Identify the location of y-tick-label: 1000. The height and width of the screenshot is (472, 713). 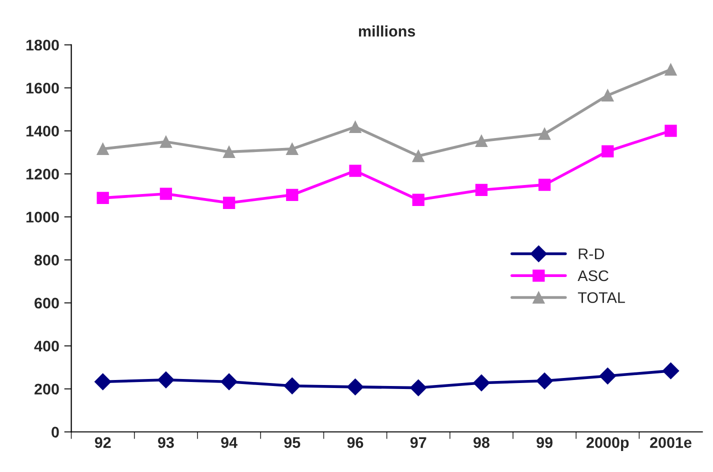
(42, 217).